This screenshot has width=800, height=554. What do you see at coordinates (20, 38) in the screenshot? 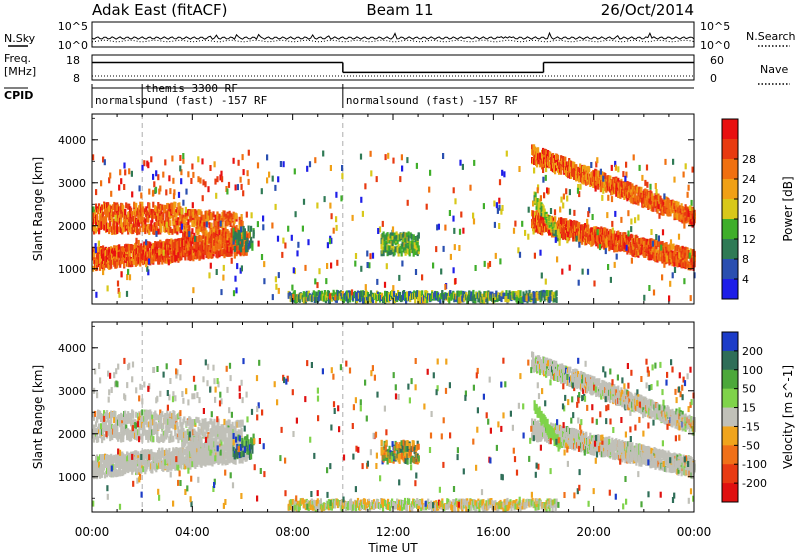
I see `nsky-label: N.Sky` at bounding box center [20, 38].